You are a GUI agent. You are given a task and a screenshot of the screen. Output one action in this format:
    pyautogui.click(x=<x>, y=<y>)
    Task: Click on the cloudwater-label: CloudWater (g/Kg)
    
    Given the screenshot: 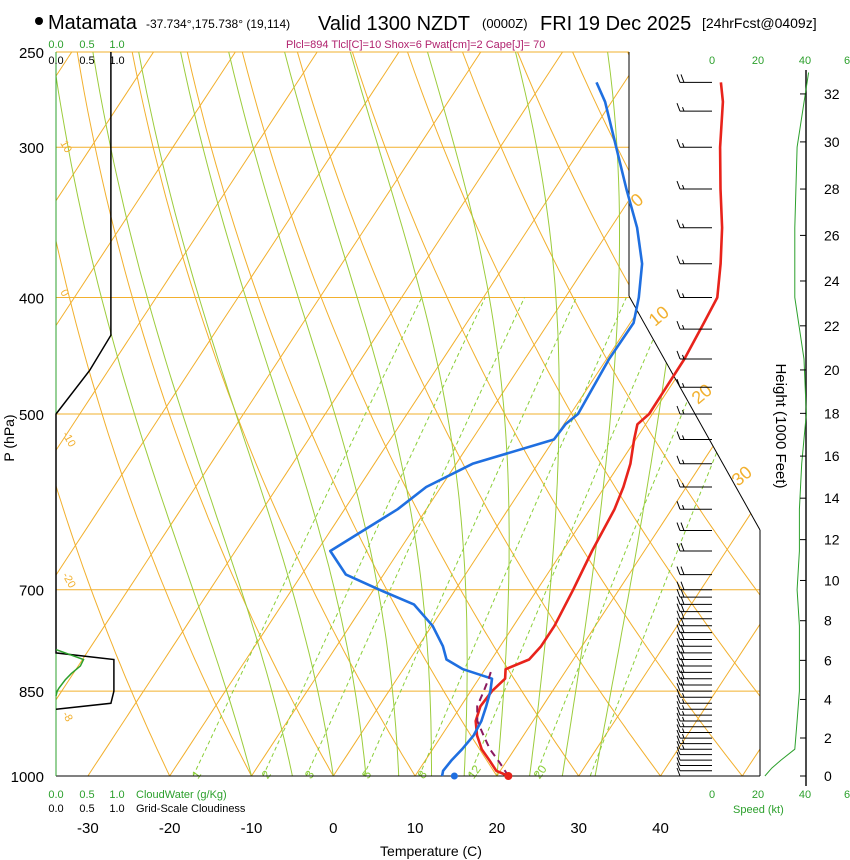 What is the action you would take?
    pyautogui.click(x=181, y=795)
    